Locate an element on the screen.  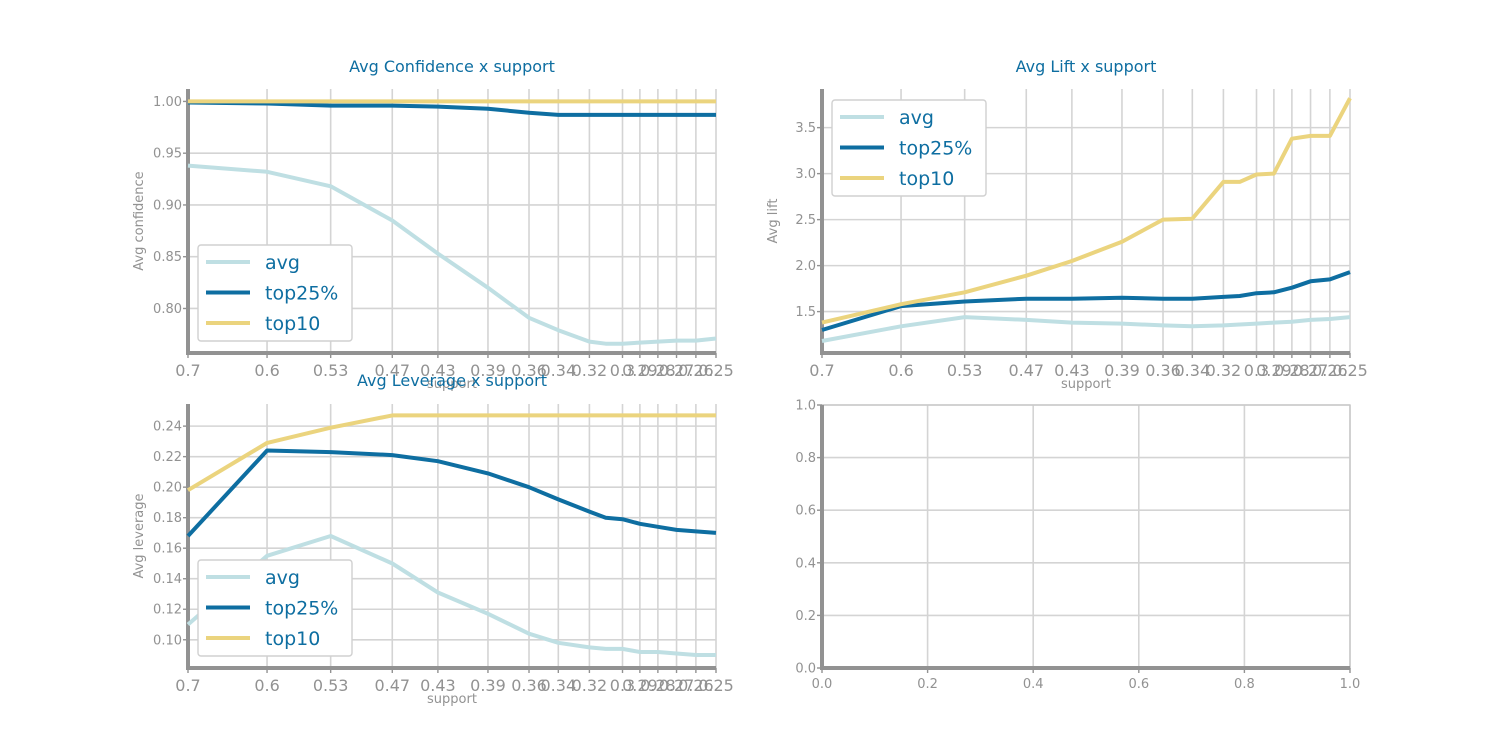
y-tick-label: 0.90 is located at coordinates (167, 205).